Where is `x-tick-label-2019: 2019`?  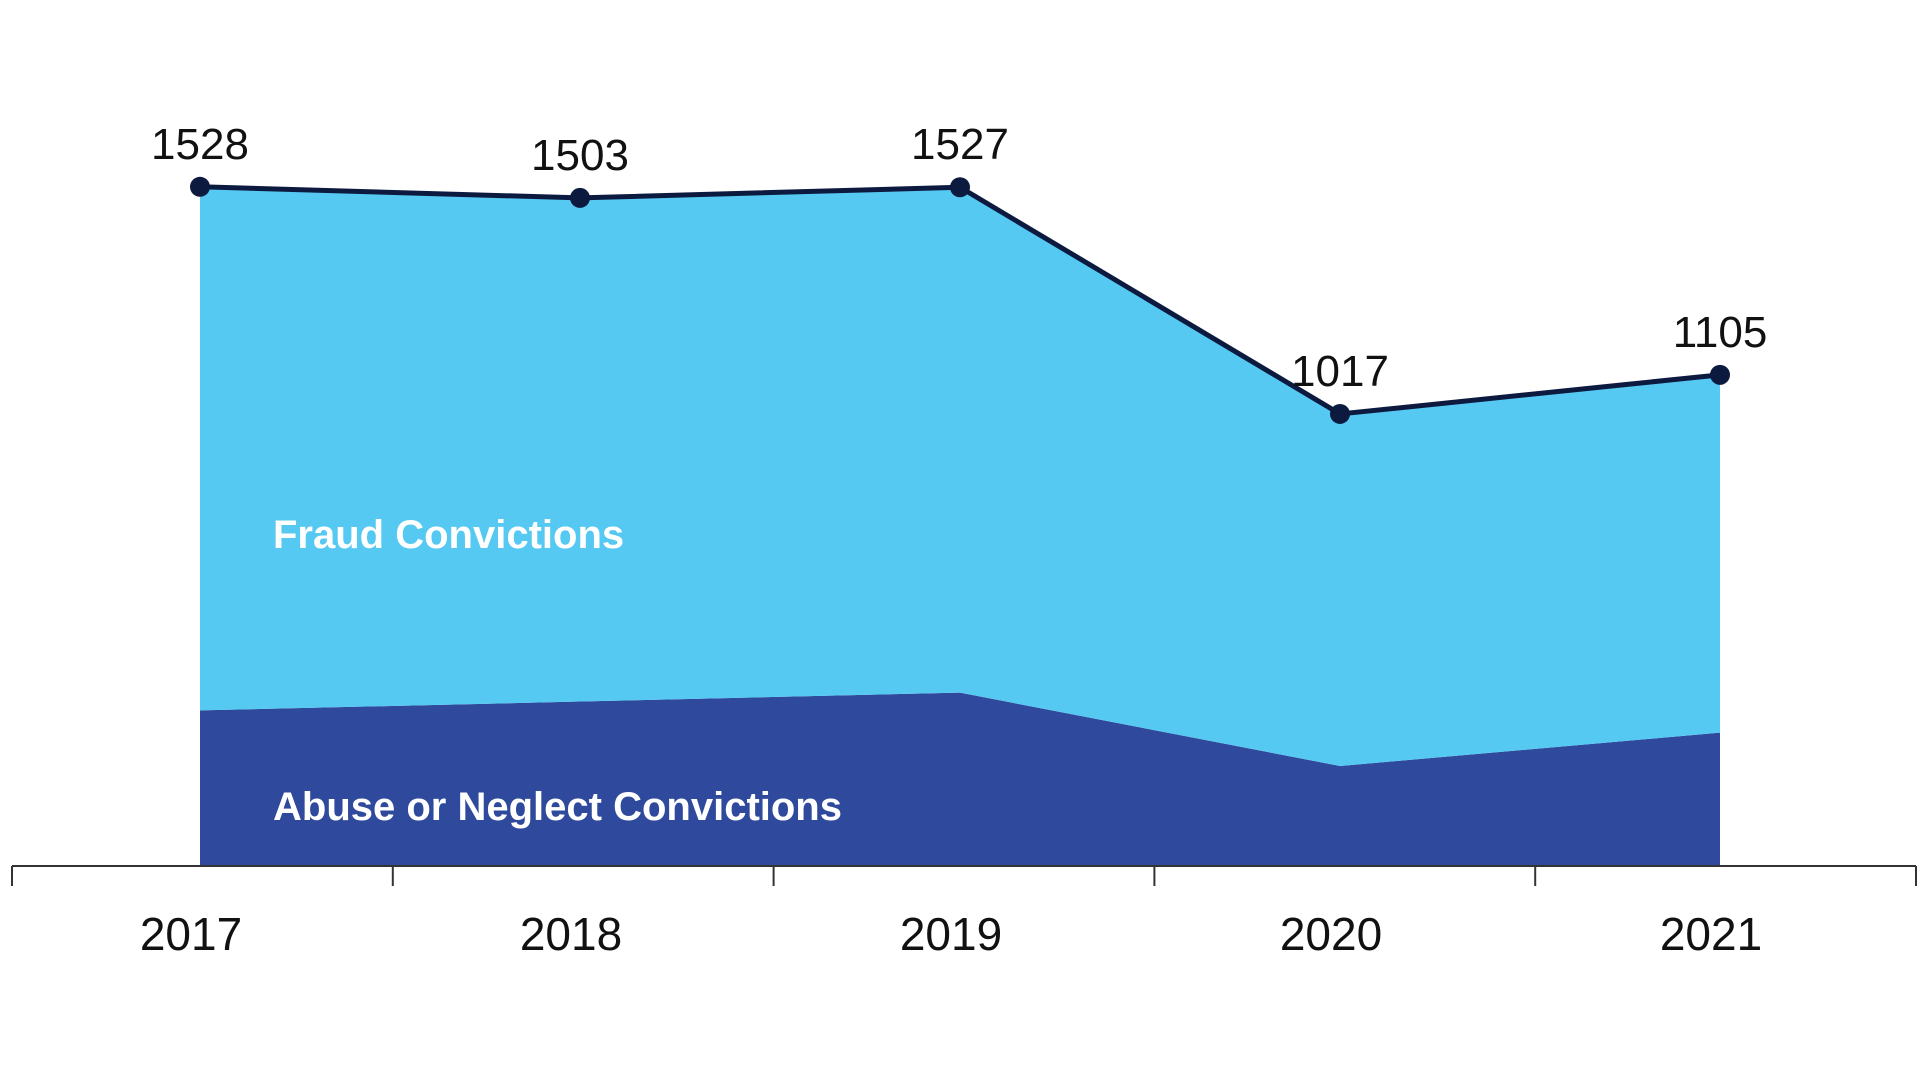
x-tick-label-2019: 2019 is located at coordinates (951, 934).